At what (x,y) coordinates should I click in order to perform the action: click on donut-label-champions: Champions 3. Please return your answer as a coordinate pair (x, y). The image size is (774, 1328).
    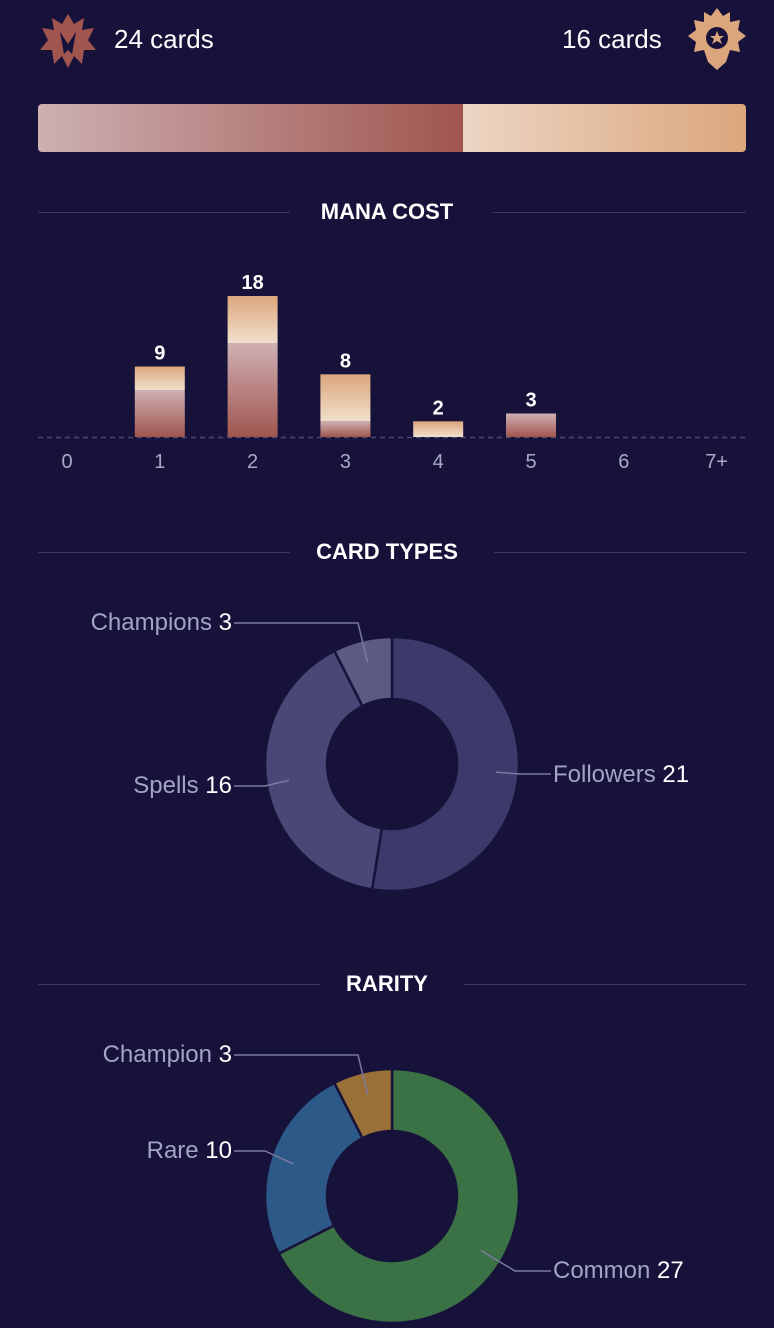
    Looking at the image, I should click on (161, 622).